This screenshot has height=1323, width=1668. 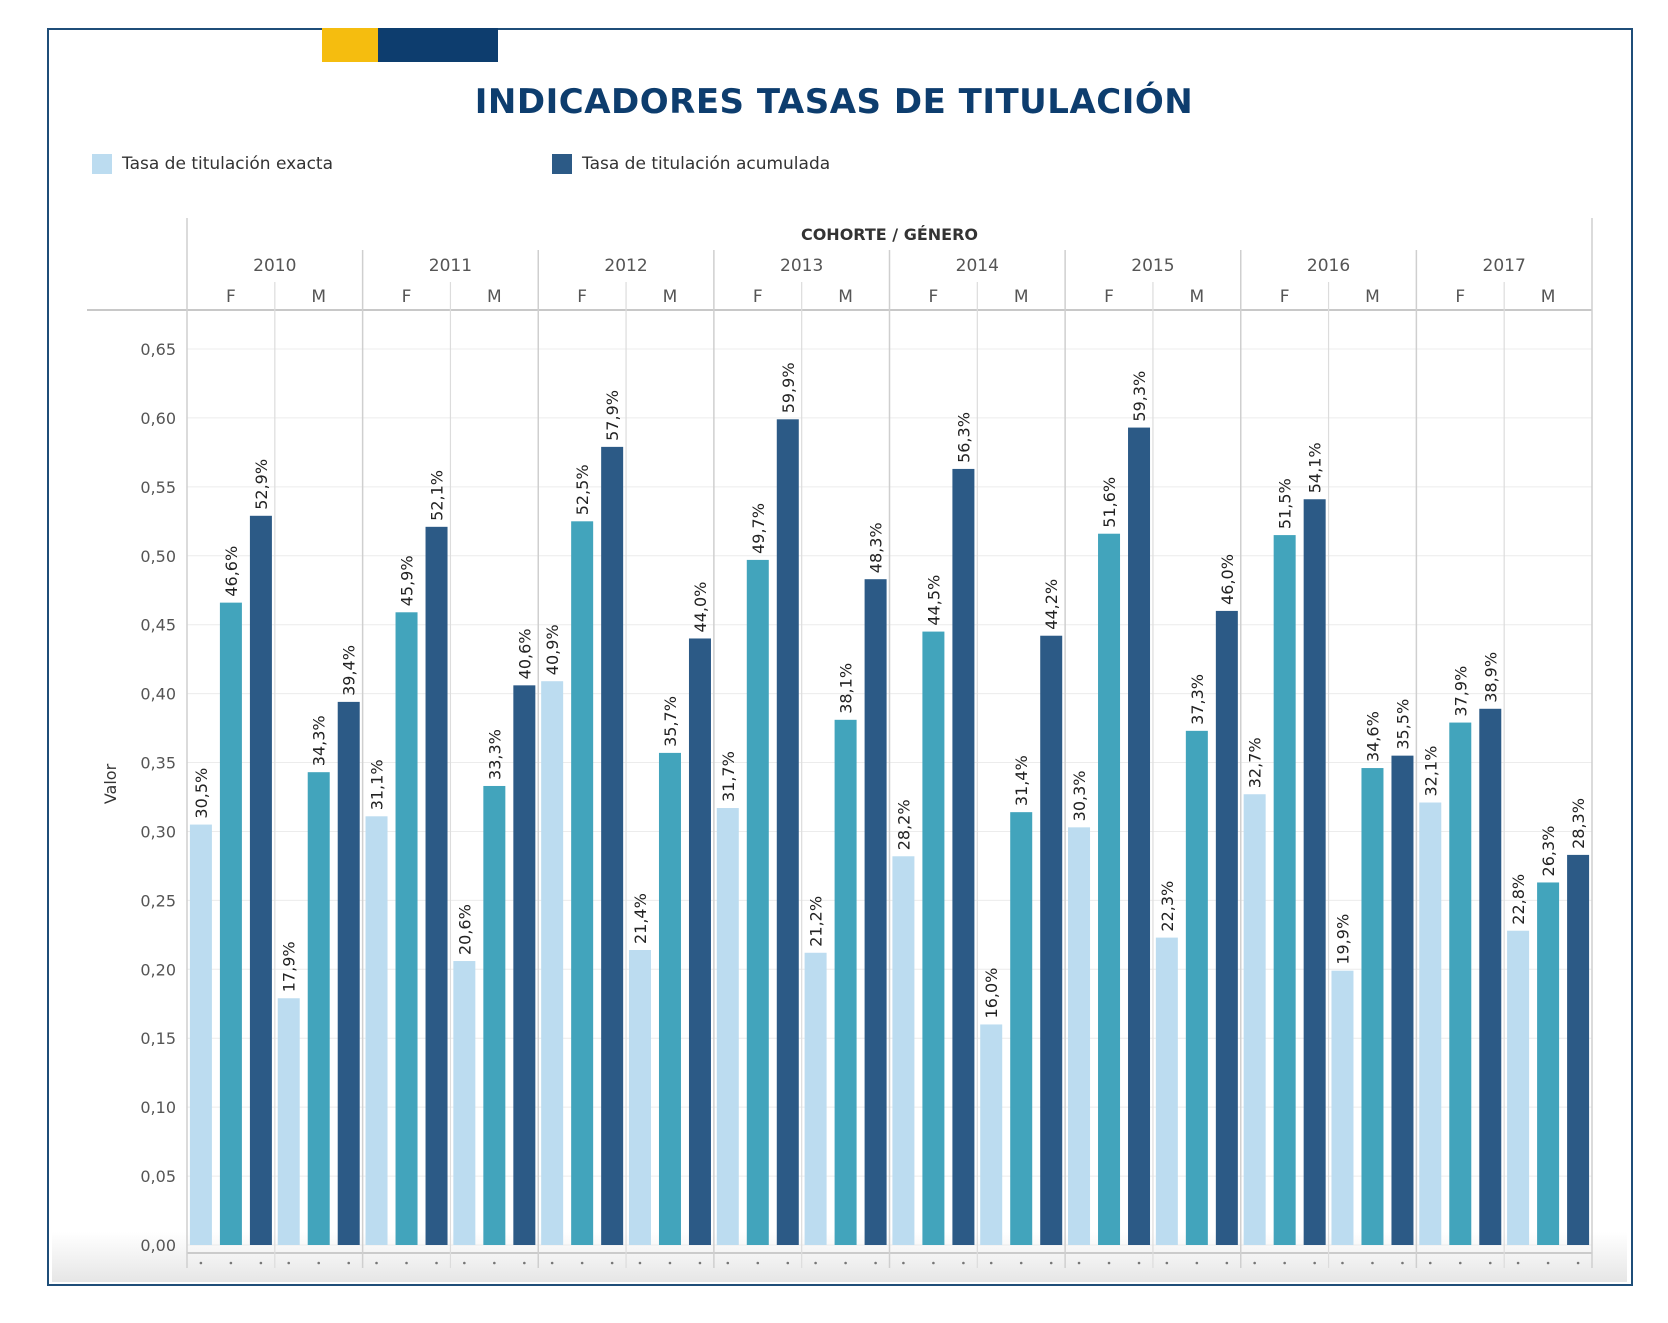 What do you see at coordinates (350, 45) in the screenshot?
I see `brand-stripe-yellow` at bounding box center [350, 45].